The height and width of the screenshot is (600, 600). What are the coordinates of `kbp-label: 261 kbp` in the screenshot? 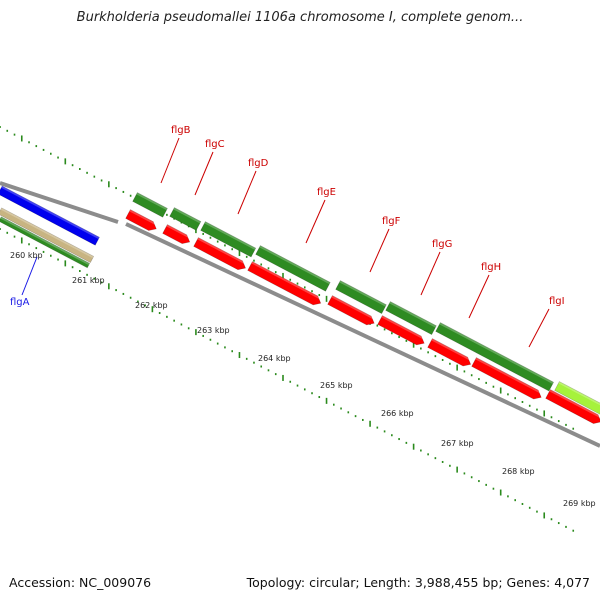 It's located at (88, 280).